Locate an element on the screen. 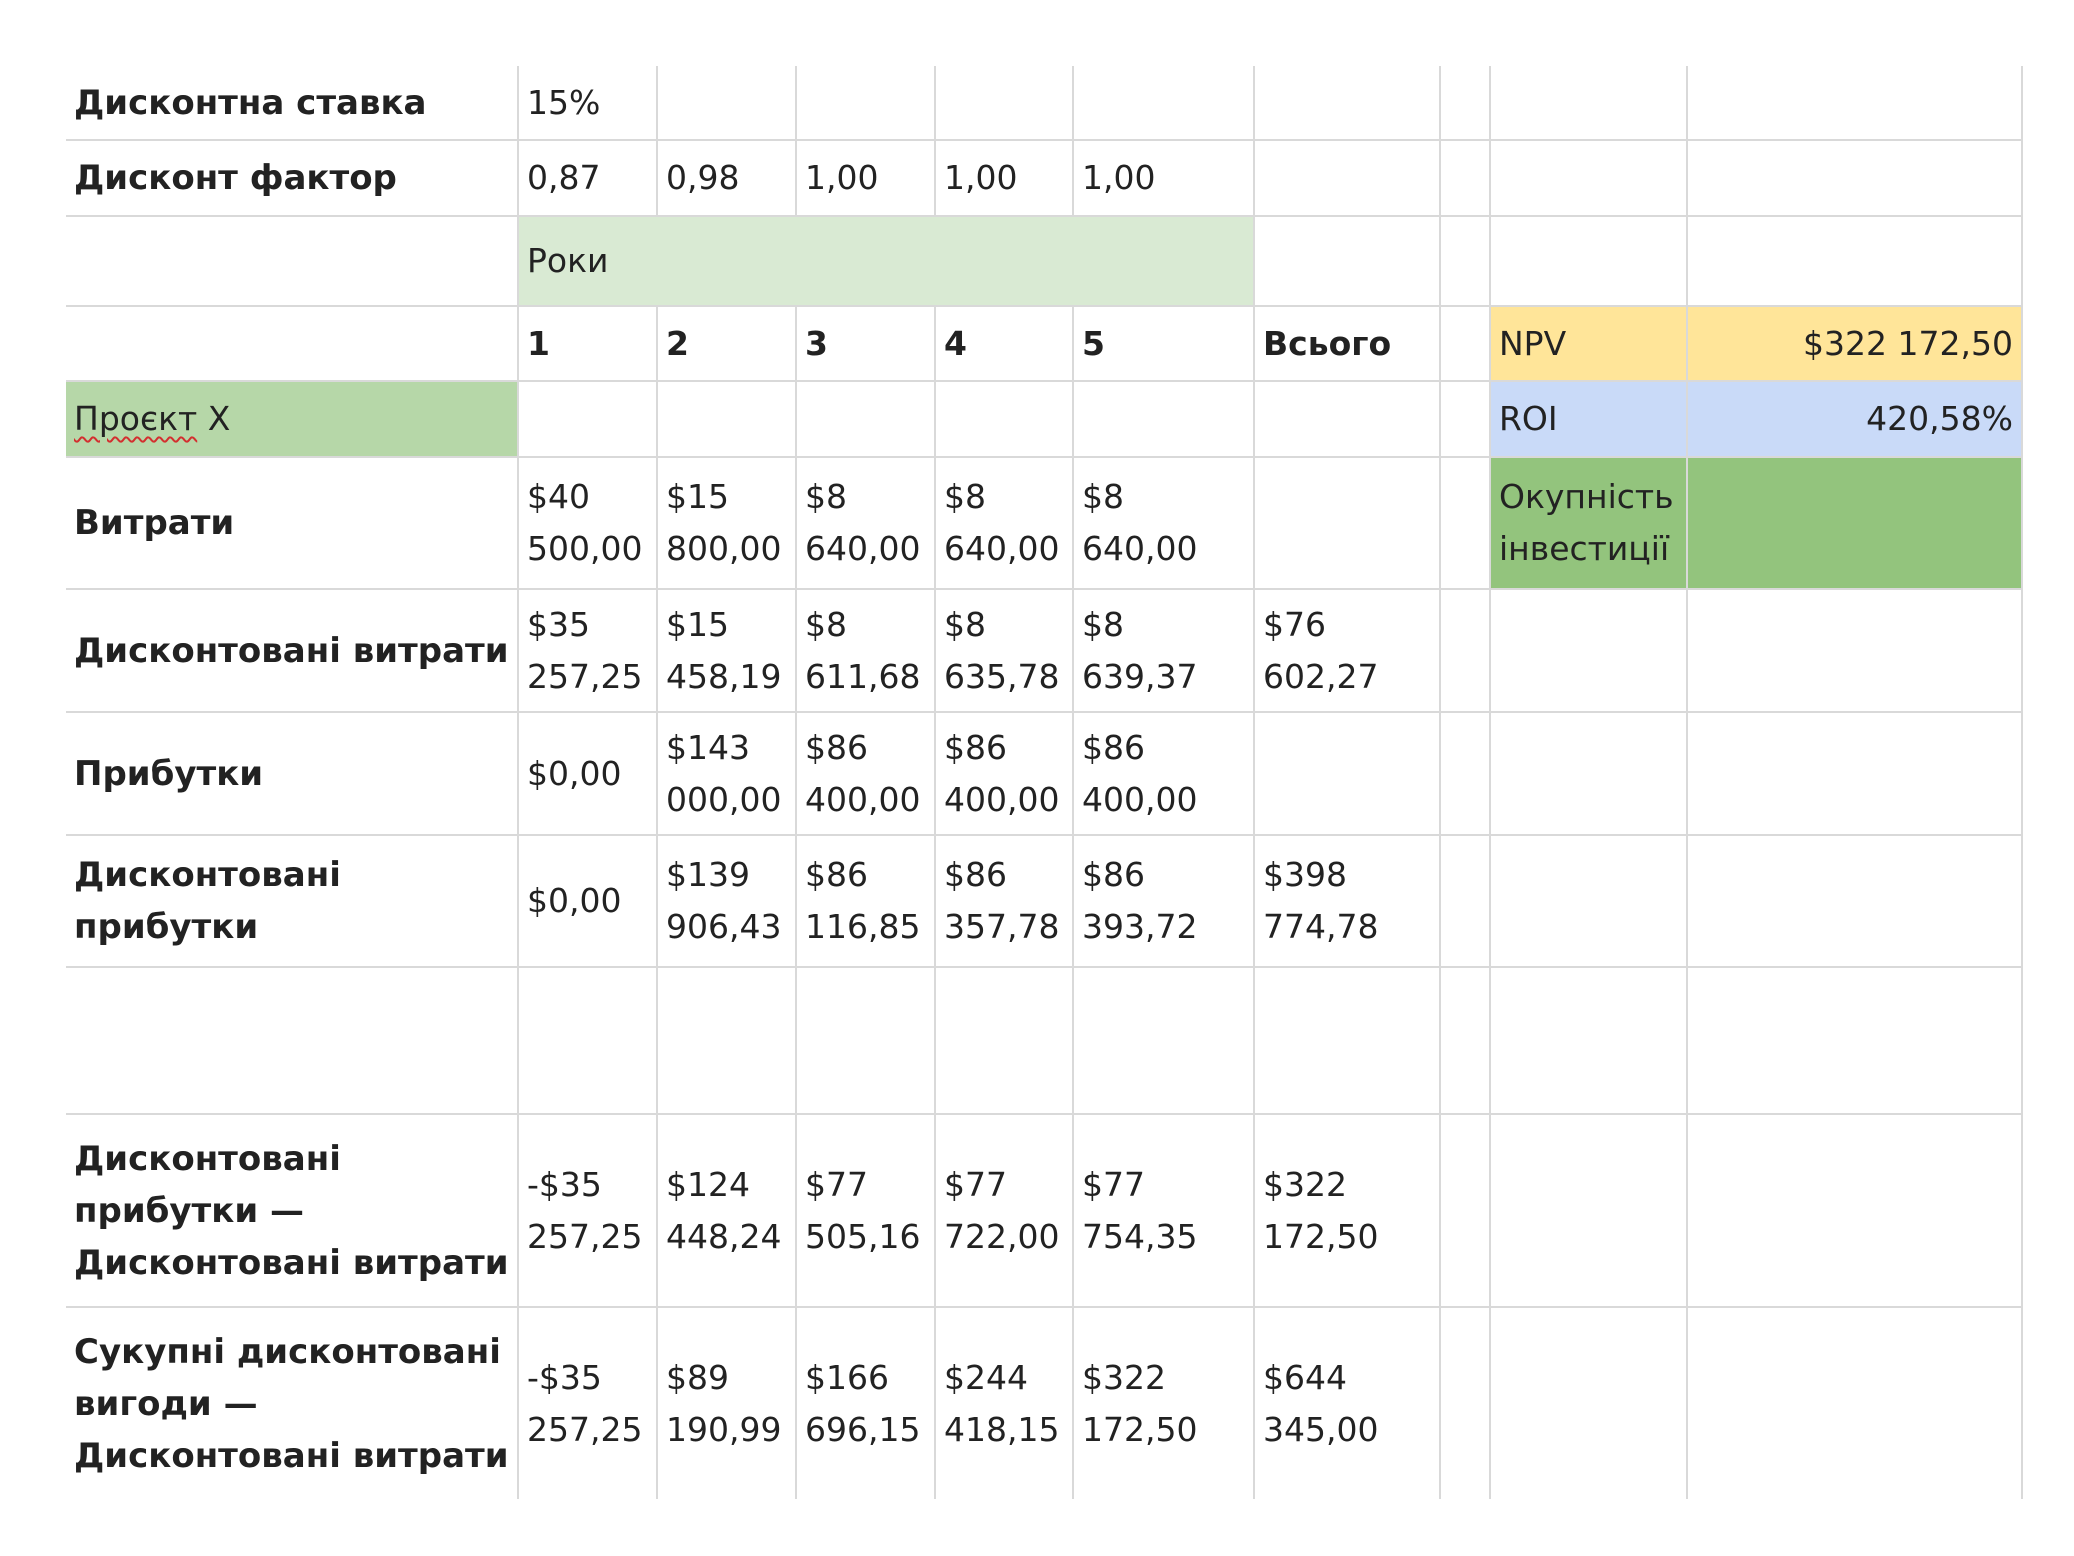  cell-cumulative-year-1: -$35 257,25 is located at coordinates (588, 1403).